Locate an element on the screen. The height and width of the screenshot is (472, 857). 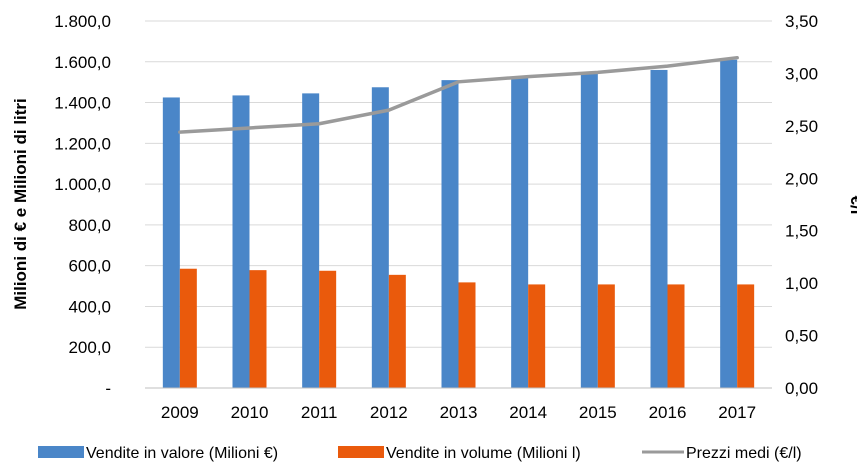
x-tick-label: 2010 is located at coordinates (250, 412).